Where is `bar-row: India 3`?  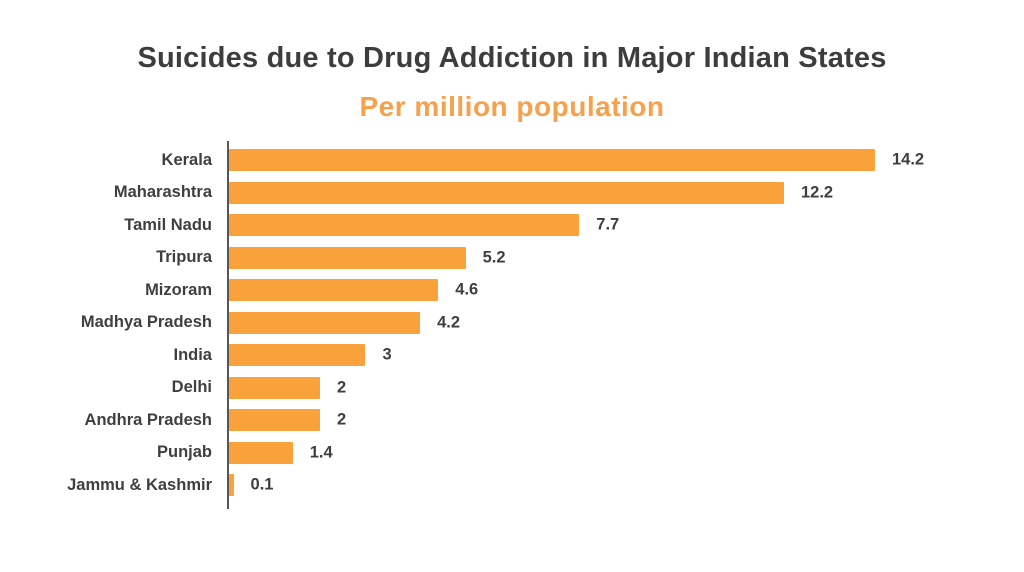
bar-row: India 3 is located at coordinates (500, 355).